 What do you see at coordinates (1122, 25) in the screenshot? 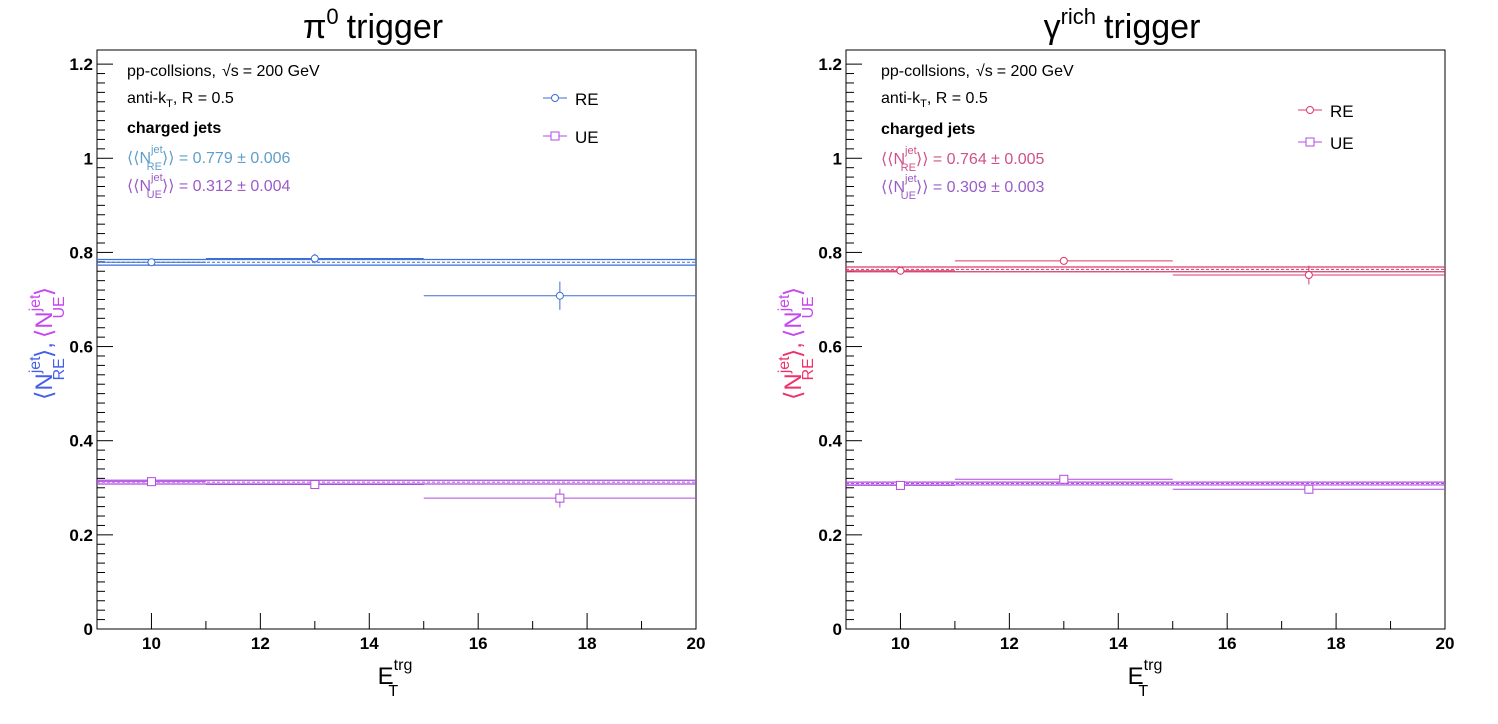
I see `chart-title: γrich trigger` at bounding box center [1122, 25].